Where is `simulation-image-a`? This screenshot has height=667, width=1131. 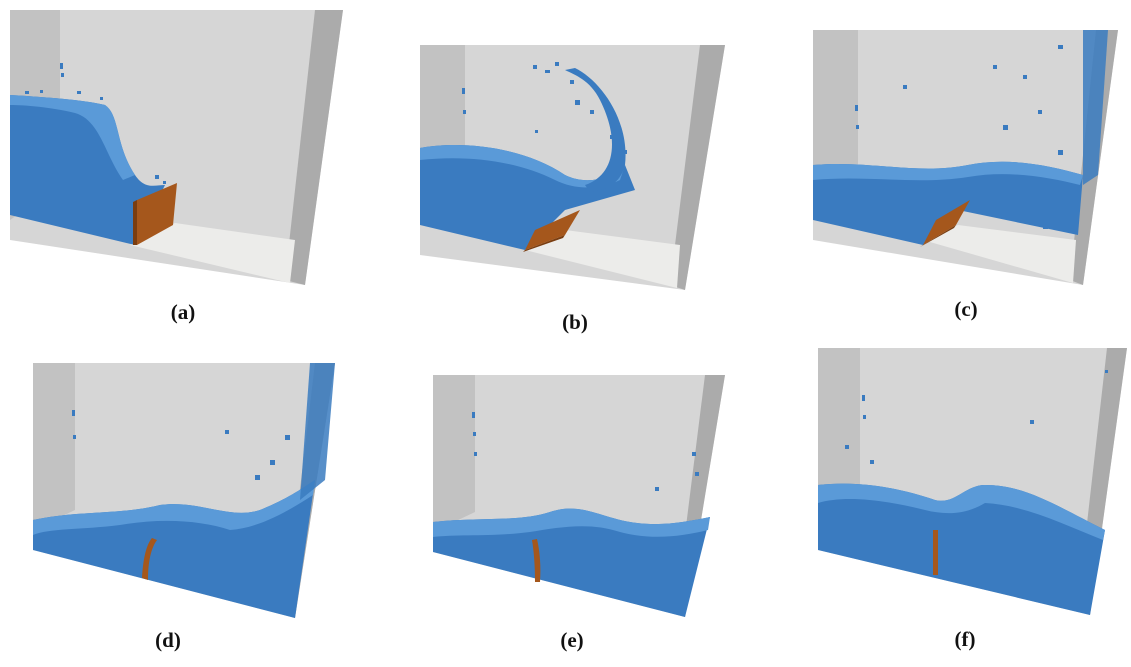
simulation-image-a is located at coordinates (176, 147).